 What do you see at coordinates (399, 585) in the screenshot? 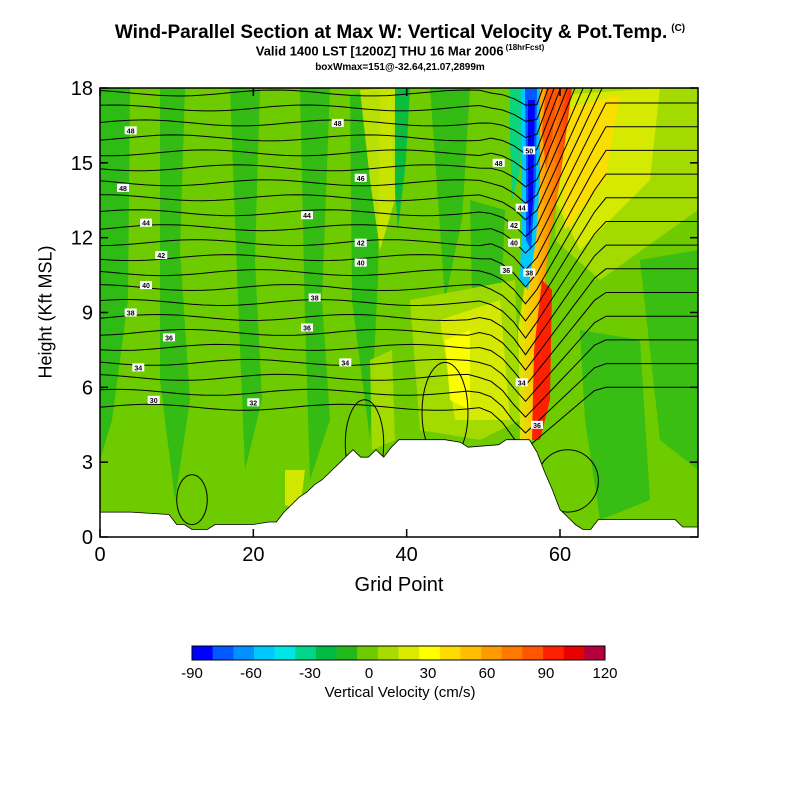
I see `x-axis-label: Grid Point` at bounding box center [399, 585].